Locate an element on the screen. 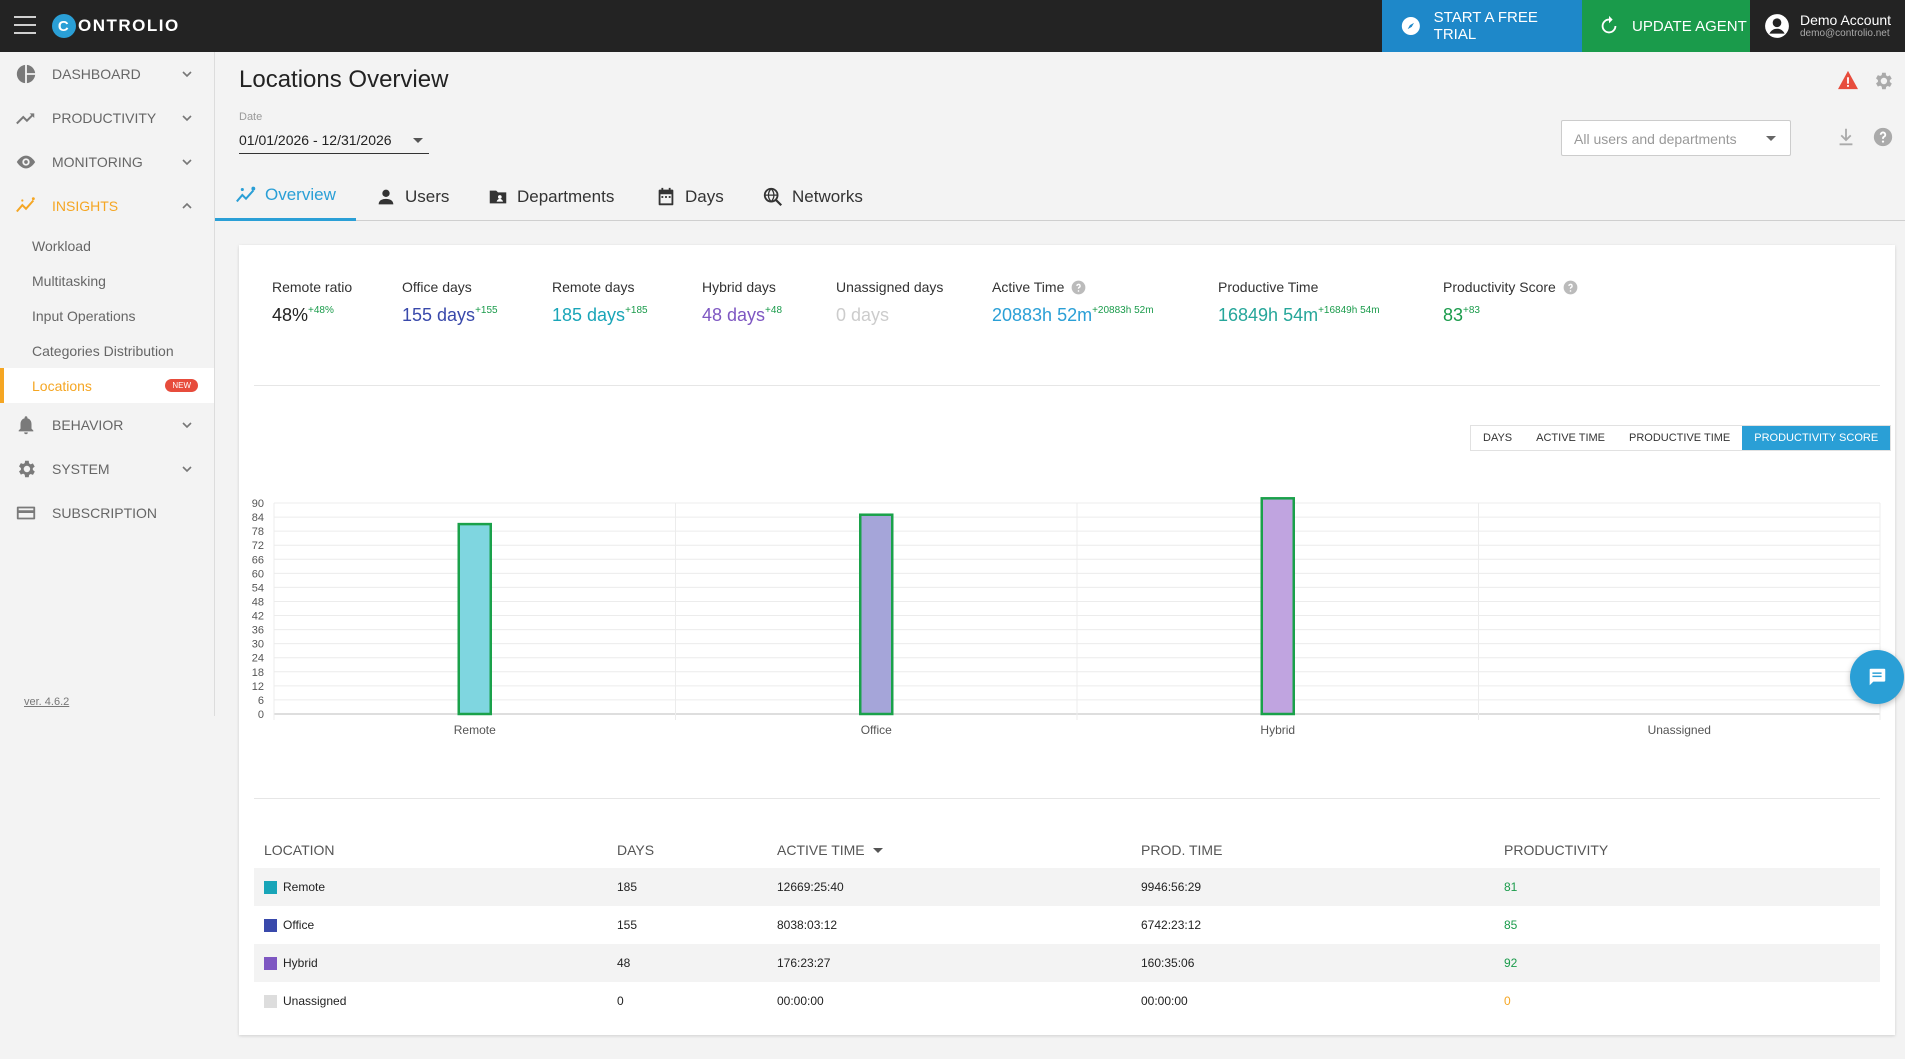 The width and height of the screenshot is (1905, 1059). warning-icon is located at coordinates (1848, 80).